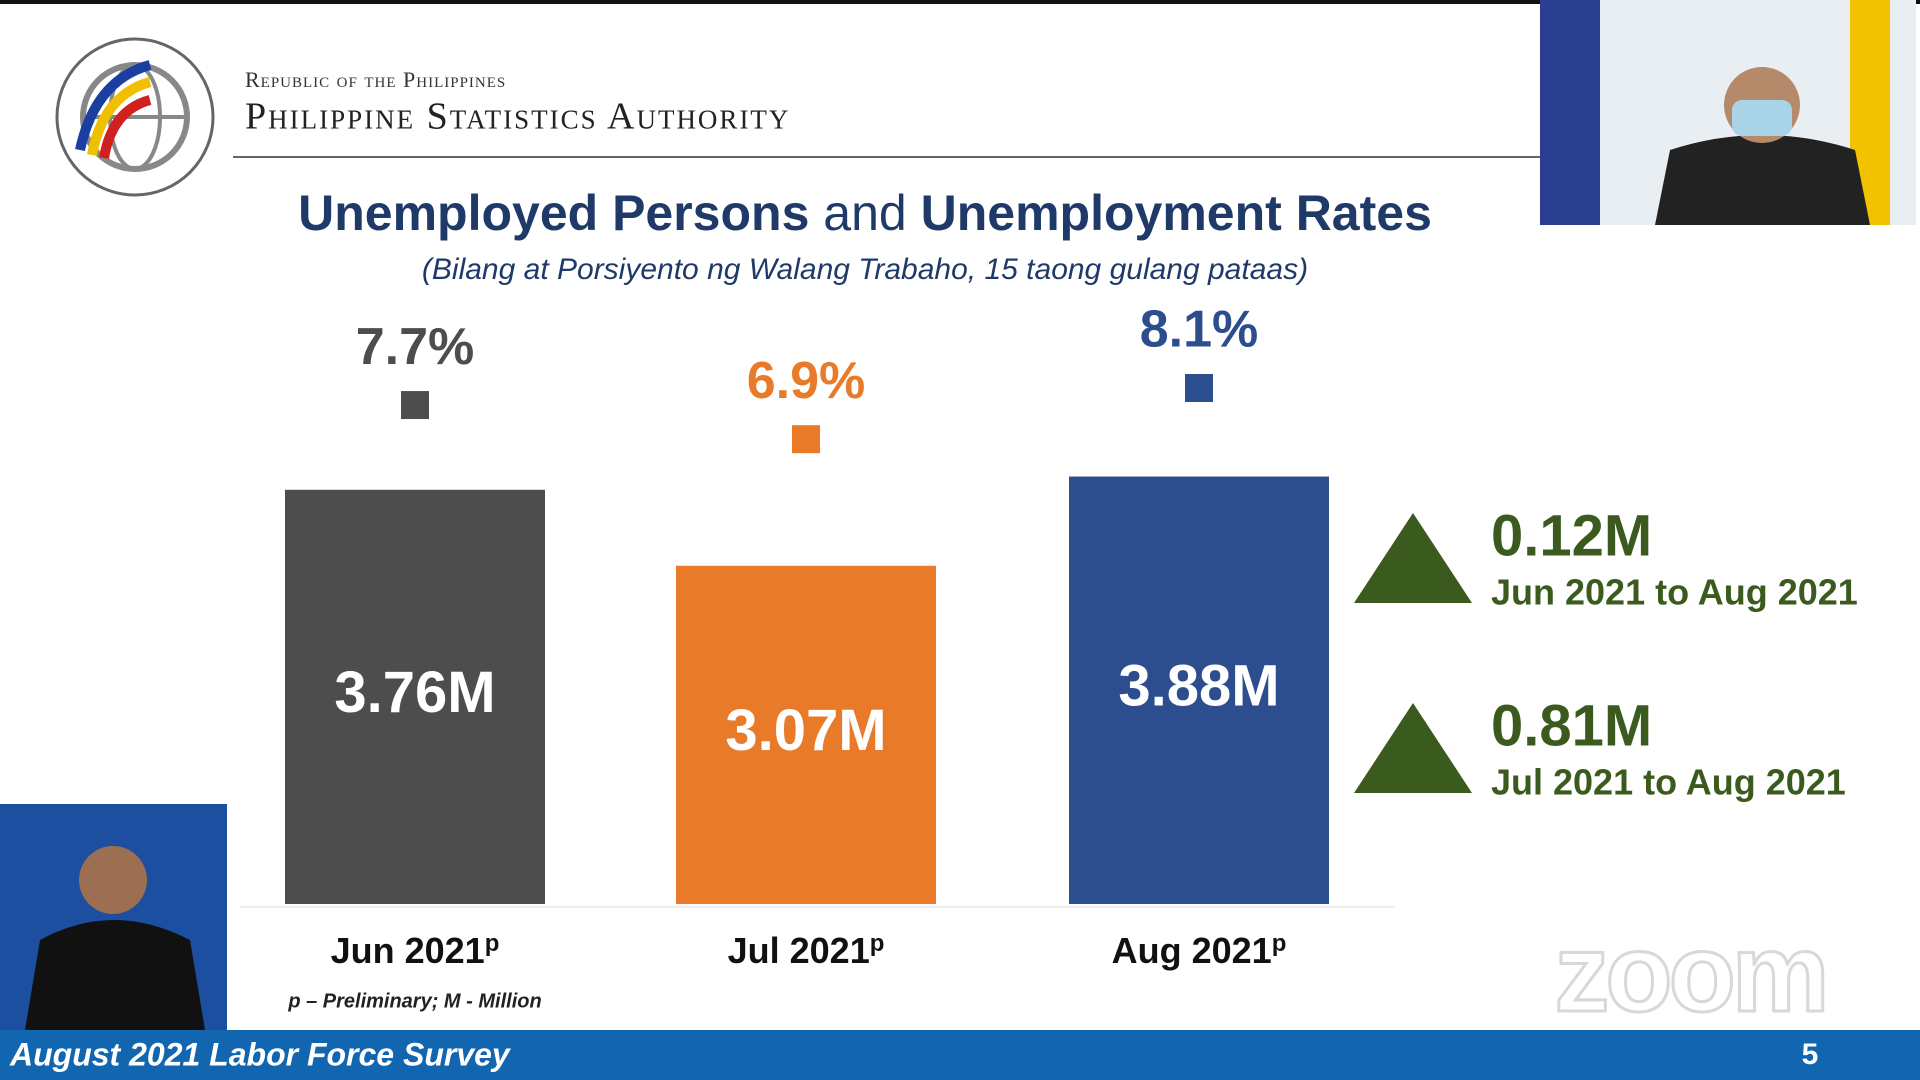 This screenshot has width=1920, height=1080. What do you see at coordinates (1571, 725) in the screenshot?
I see `change-value: 0.81M` at bounding box center [1571, 725].